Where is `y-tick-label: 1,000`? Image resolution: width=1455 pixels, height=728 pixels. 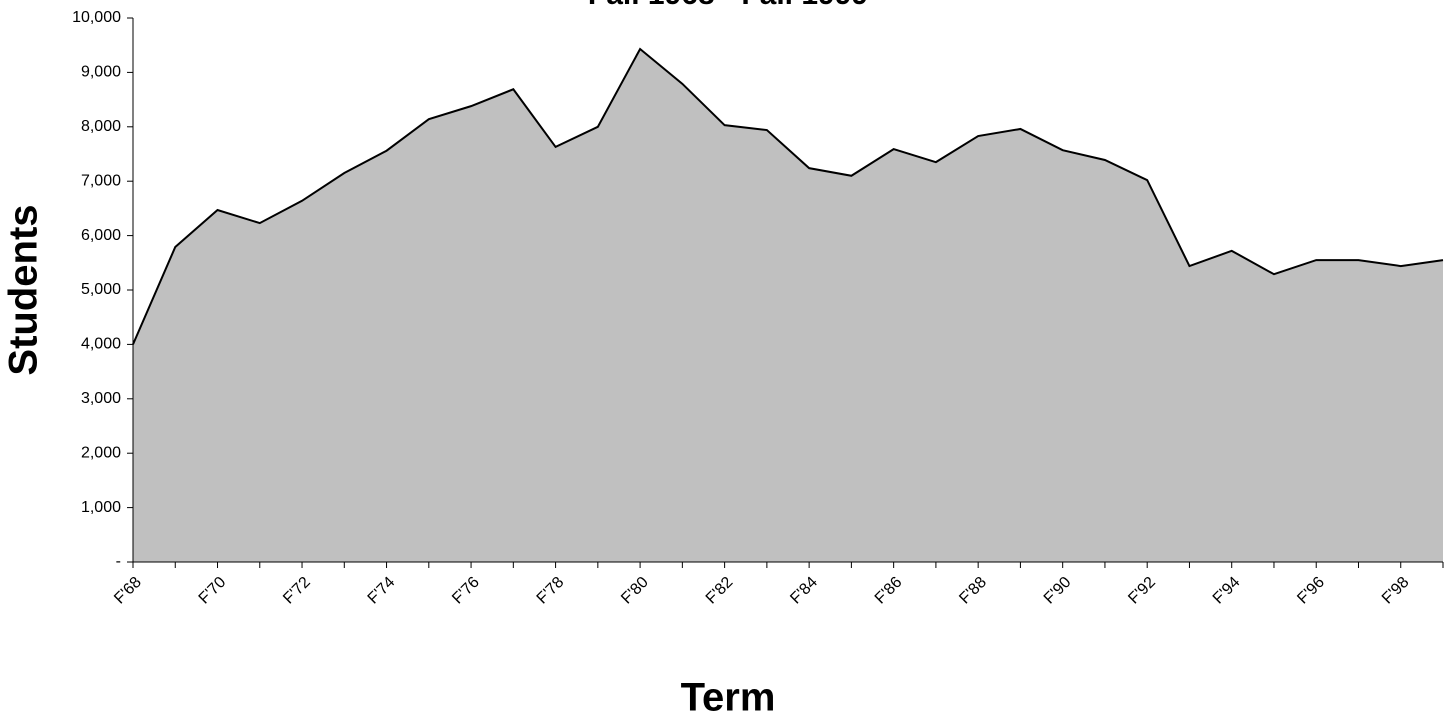
y-tick-label: 1,000 is located at coordinates (101, 507).